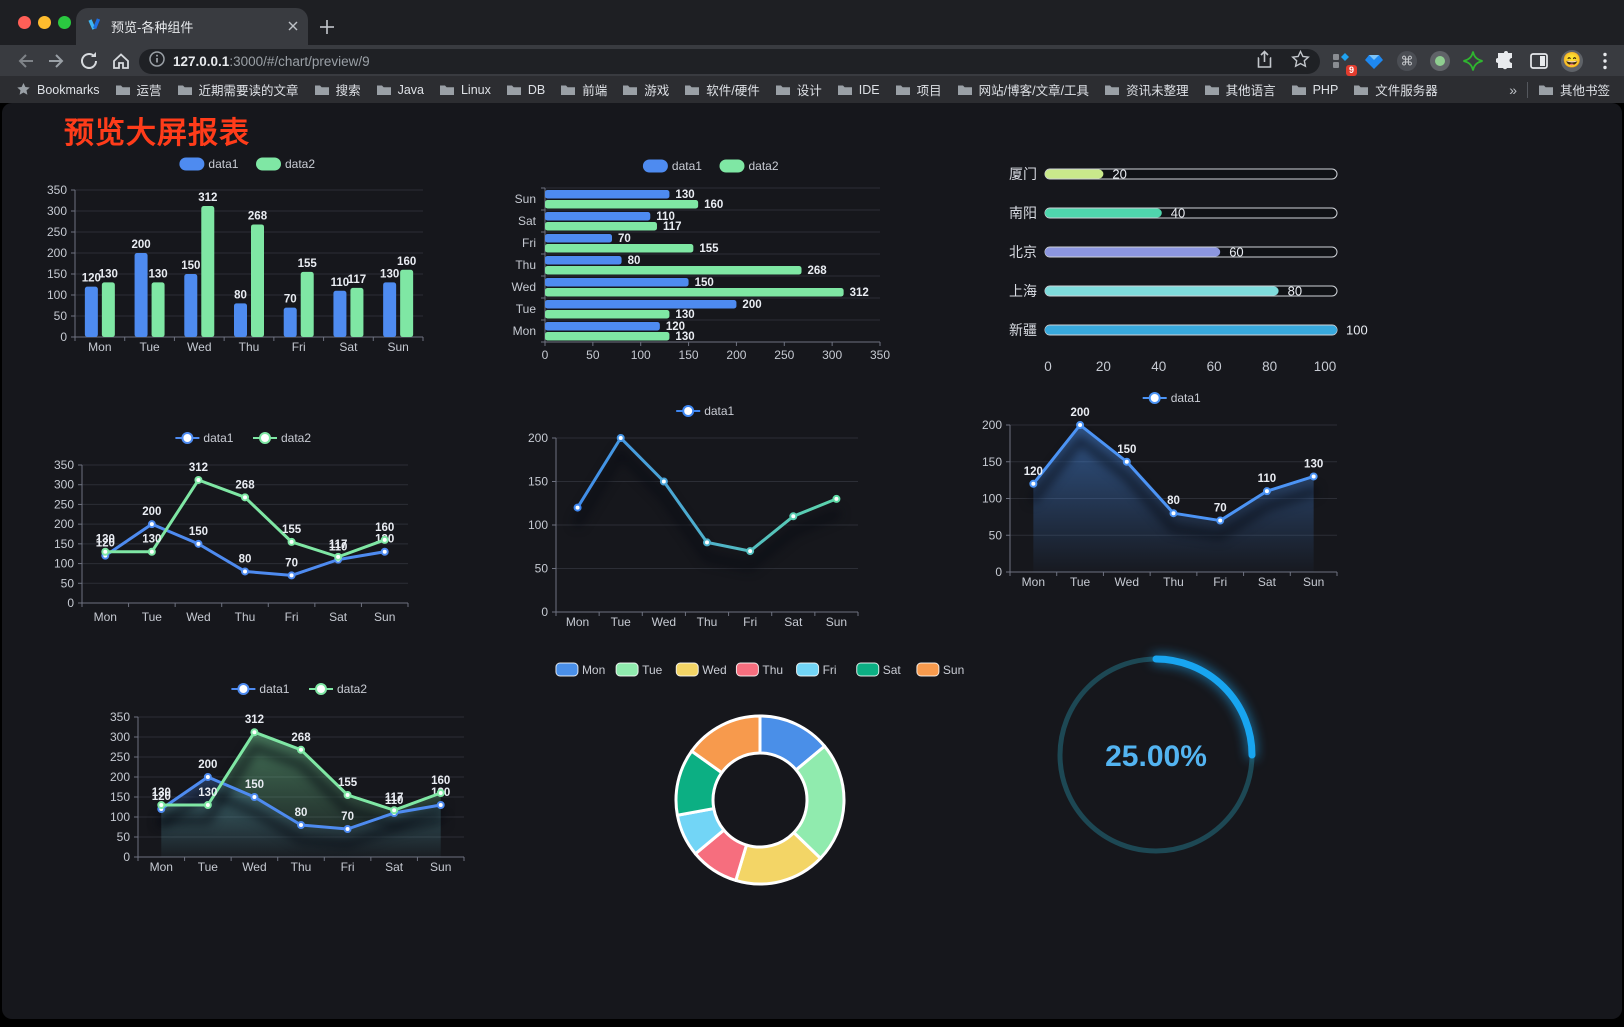  Describe the element at coordinates (1343, 63) in the screenshot. I see `extension-grid-diamond-icon: 9` at that location.